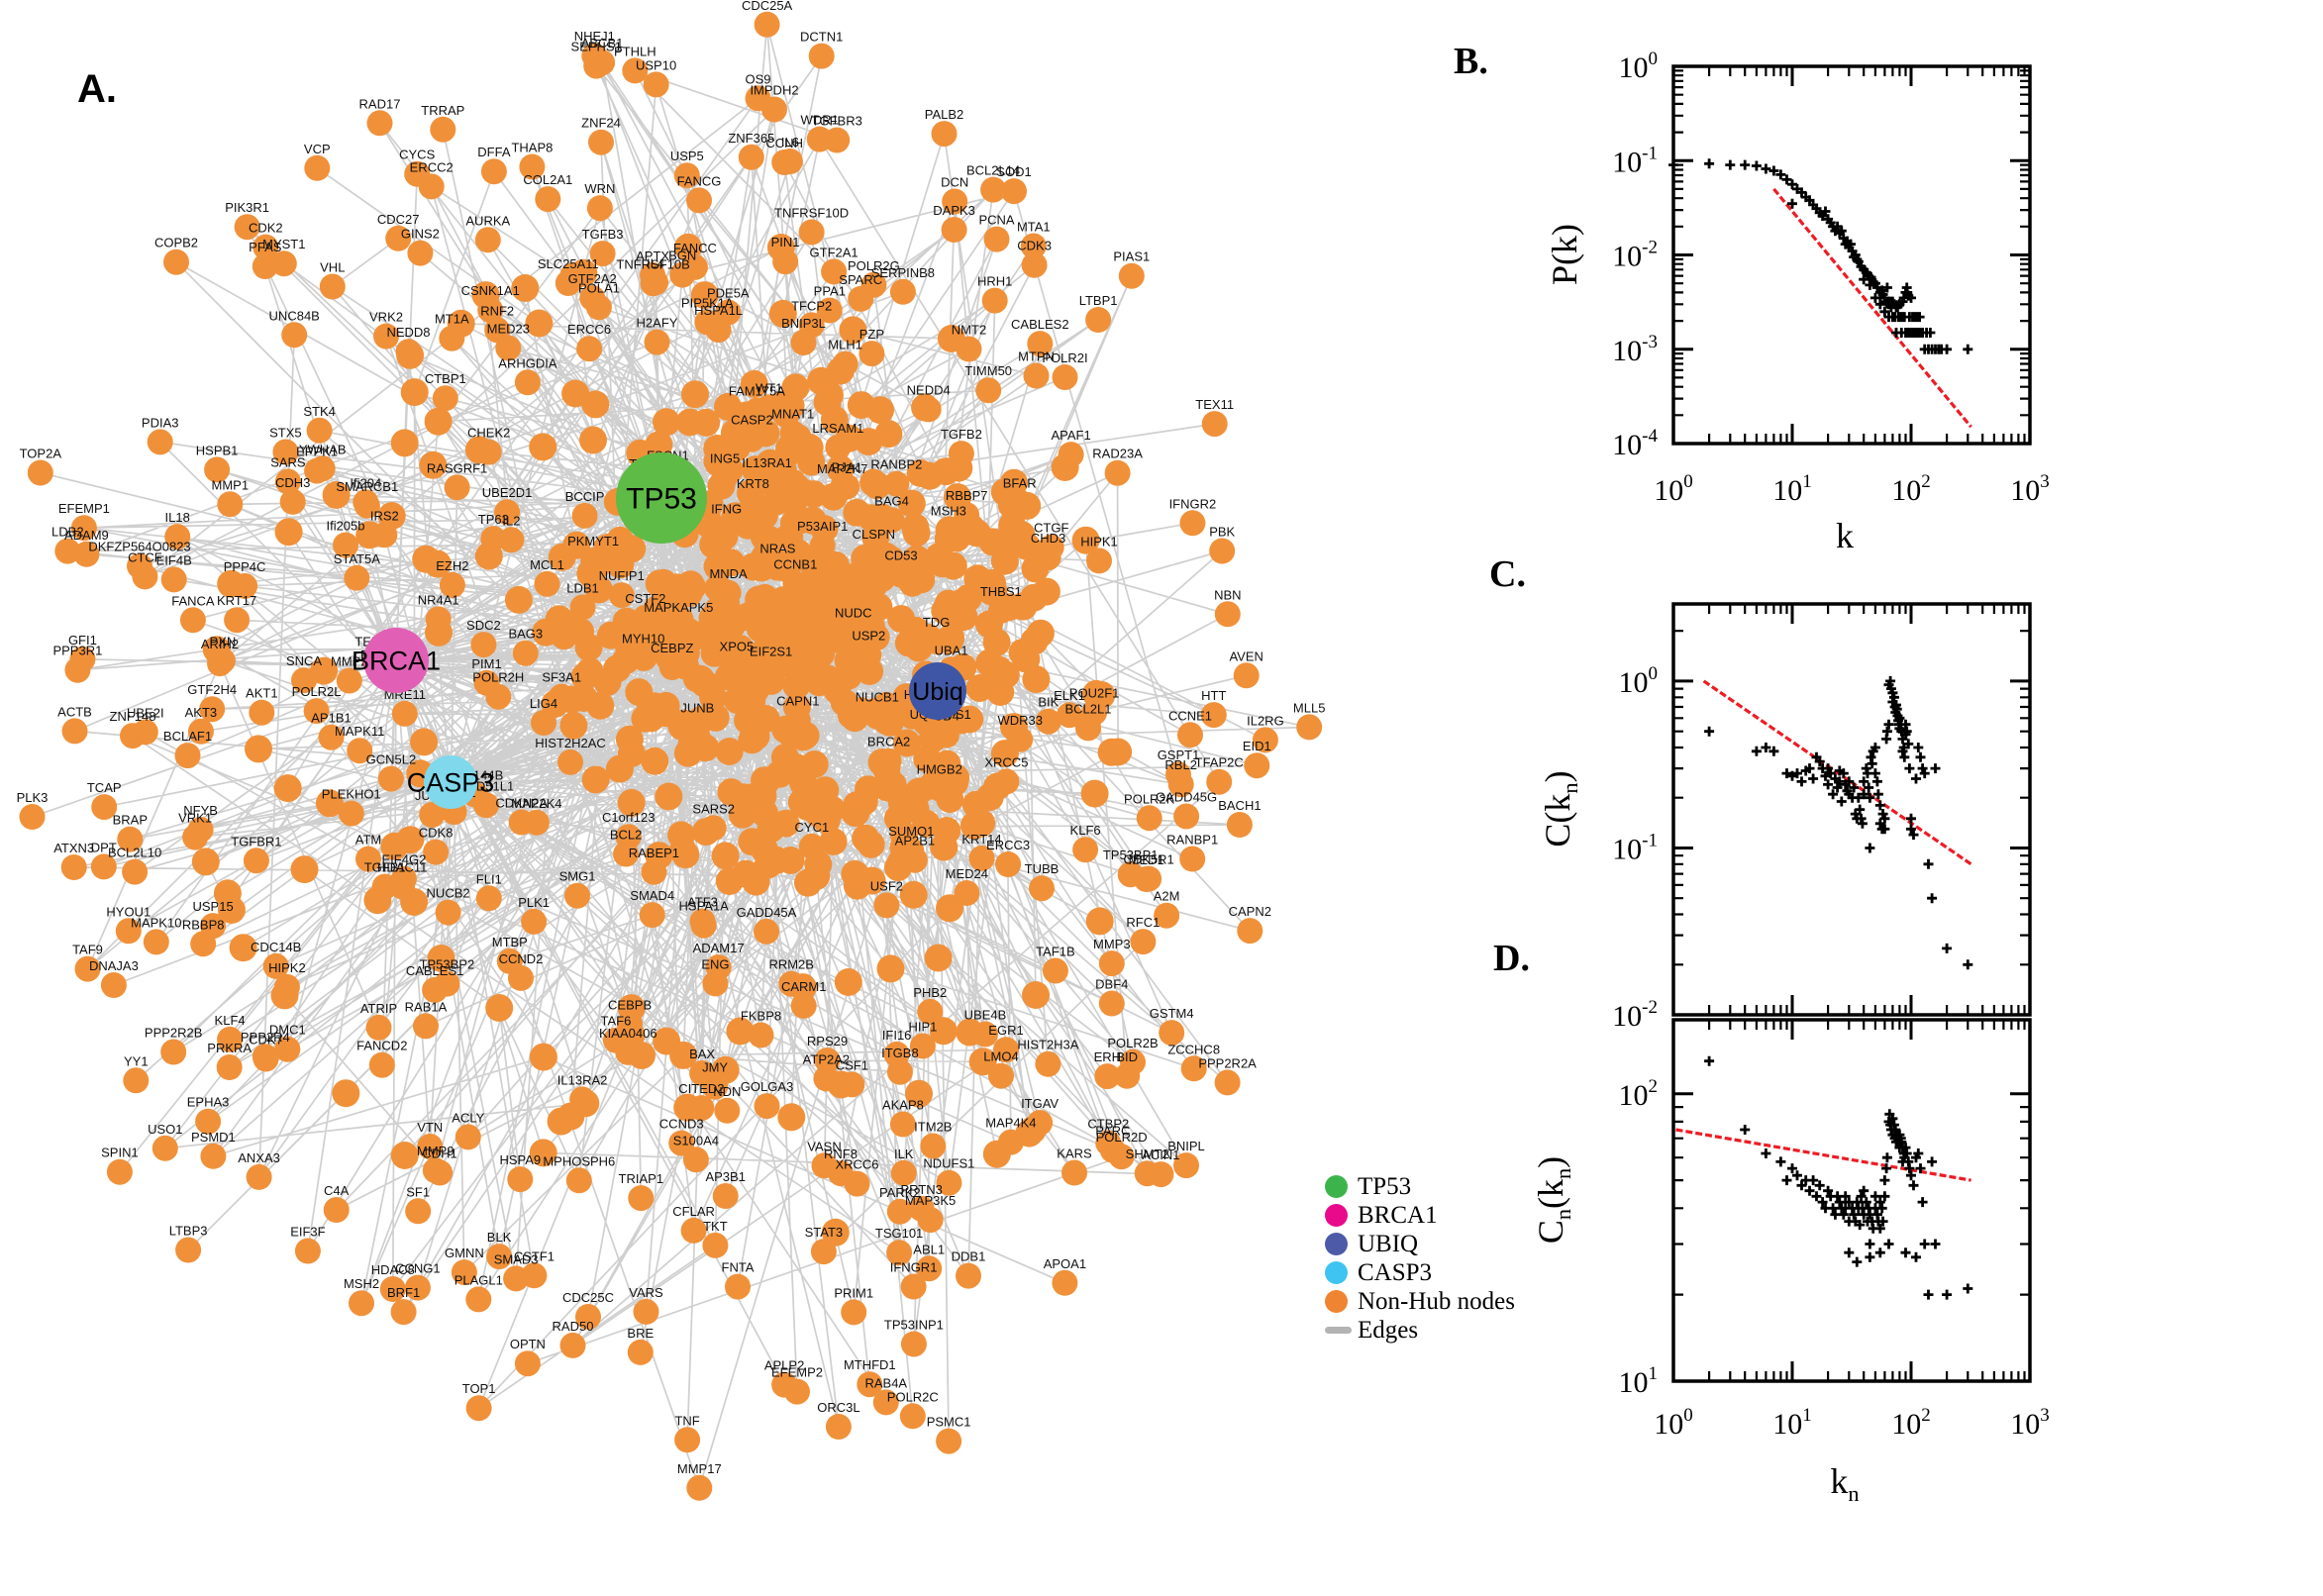  What do you see at coordinates (1565, 254) in the screenshot?
I see `axis-label: P(k)` at bounding box center [1565, 254].